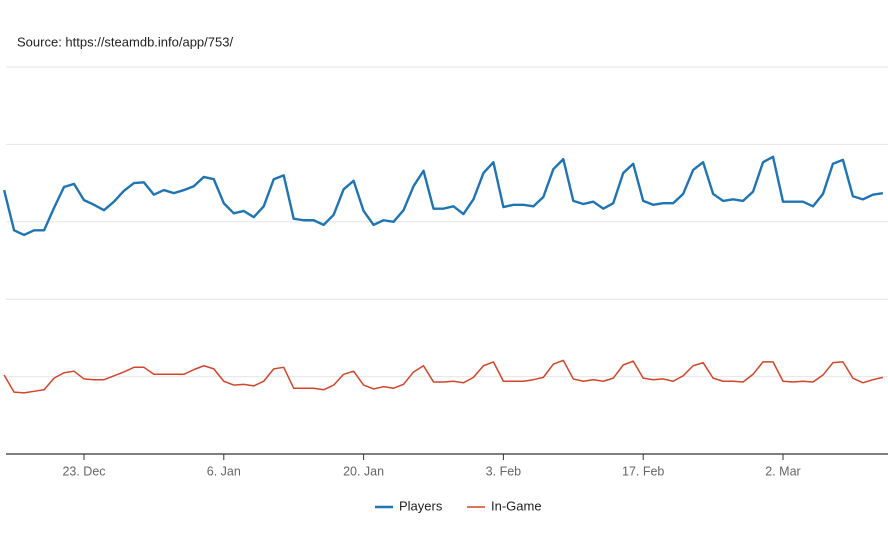 Image resolution: width=888 pixels, height=555 pixels. I want to click on x-tick-label: 2. Mar, so click(782, 471).